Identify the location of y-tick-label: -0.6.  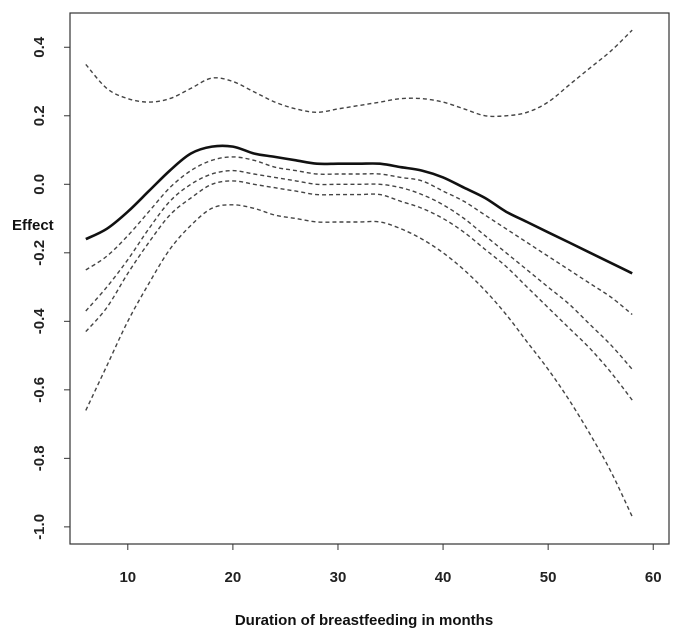
(39, 390).